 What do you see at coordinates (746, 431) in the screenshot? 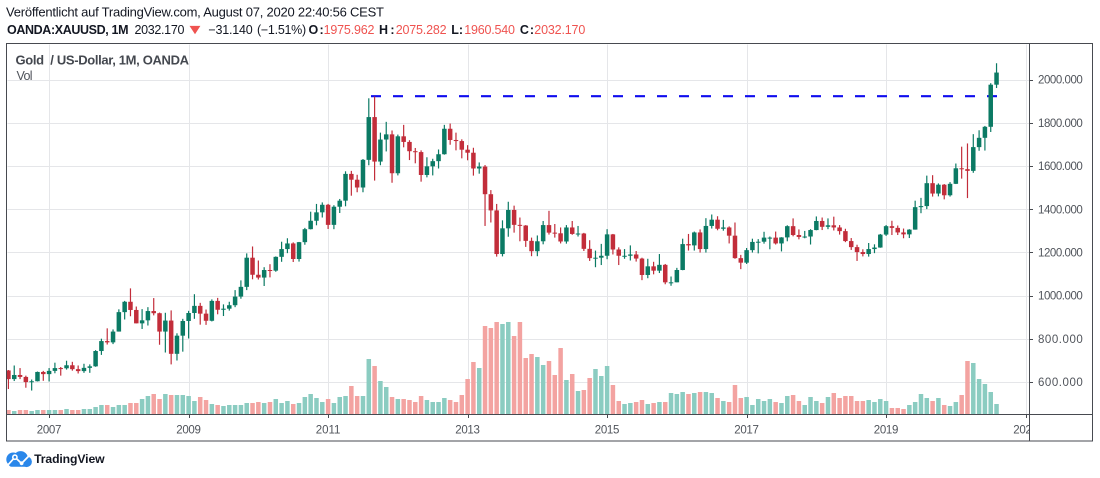
I see `svg-text: 2017` at bounding box center [746, 431].